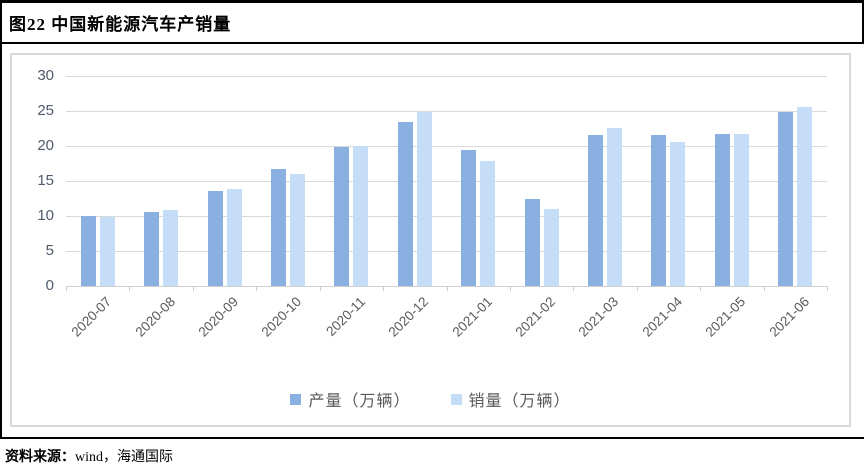  Describe the element at coordinates (45, 180) in the screenshot. I see `y-axis-label-15: 15` at that location.